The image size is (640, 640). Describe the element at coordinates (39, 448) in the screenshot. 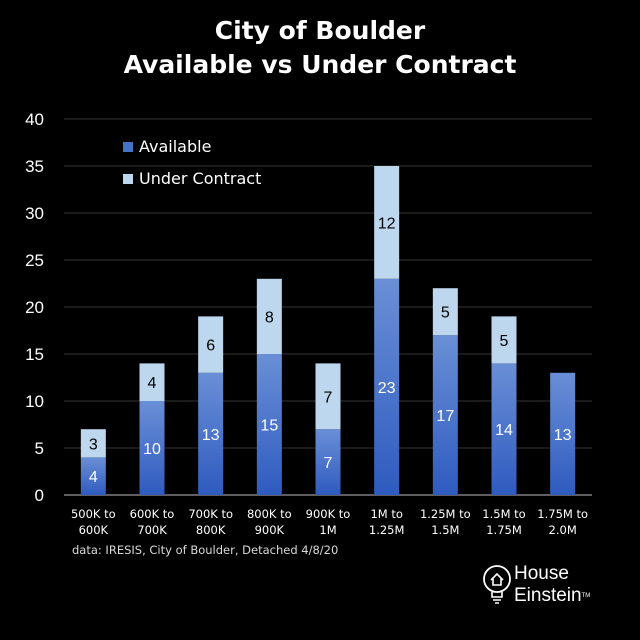

I see `y-tick-label: 5` at that location.